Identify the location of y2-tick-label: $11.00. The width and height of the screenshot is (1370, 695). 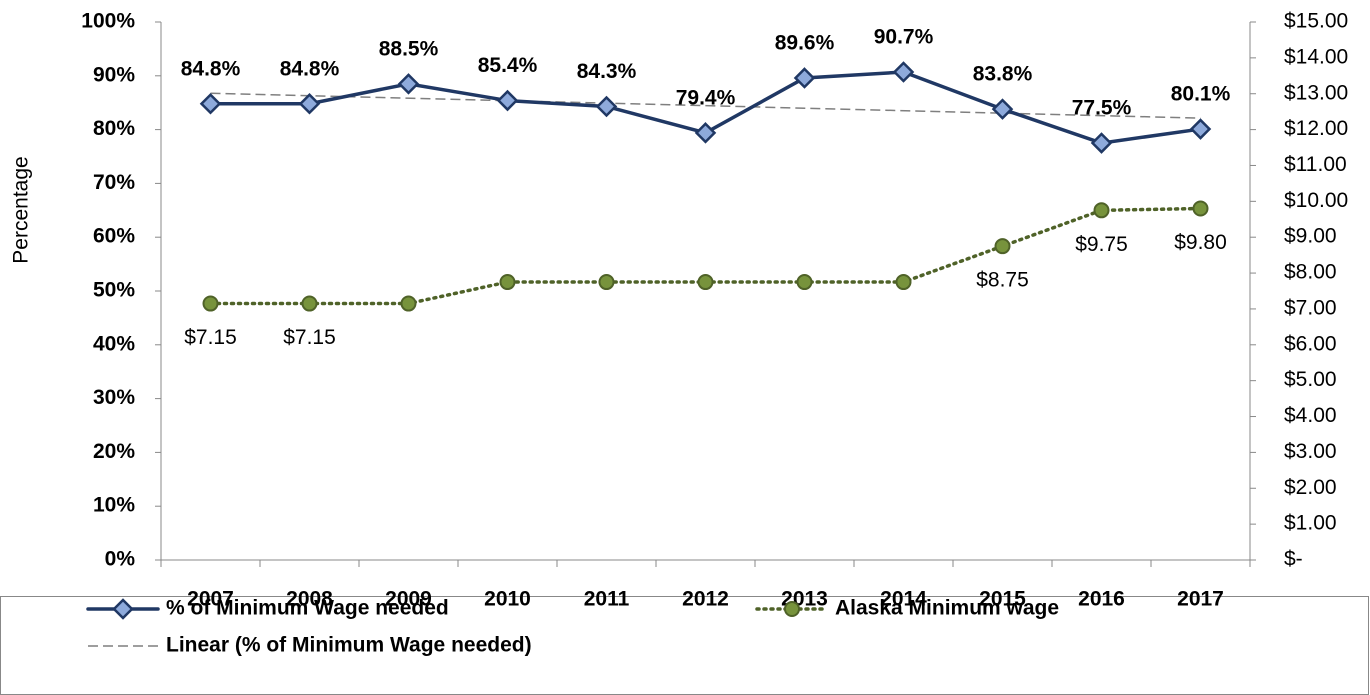
(1315, 164).